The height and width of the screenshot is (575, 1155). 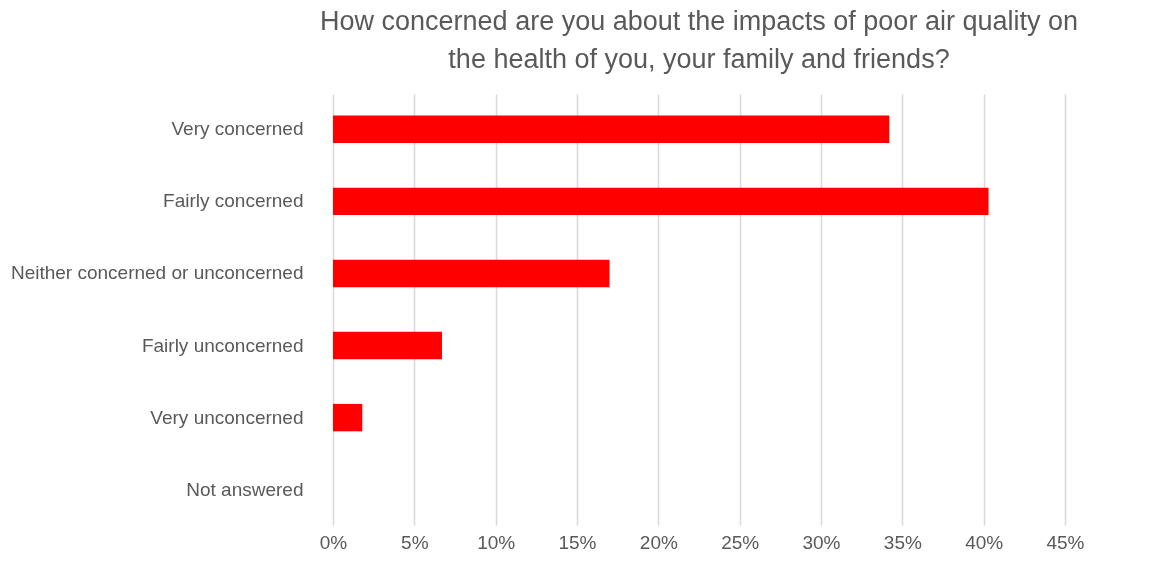 I want to click on x-tick-label: 20%, so click(x=658, y=542).